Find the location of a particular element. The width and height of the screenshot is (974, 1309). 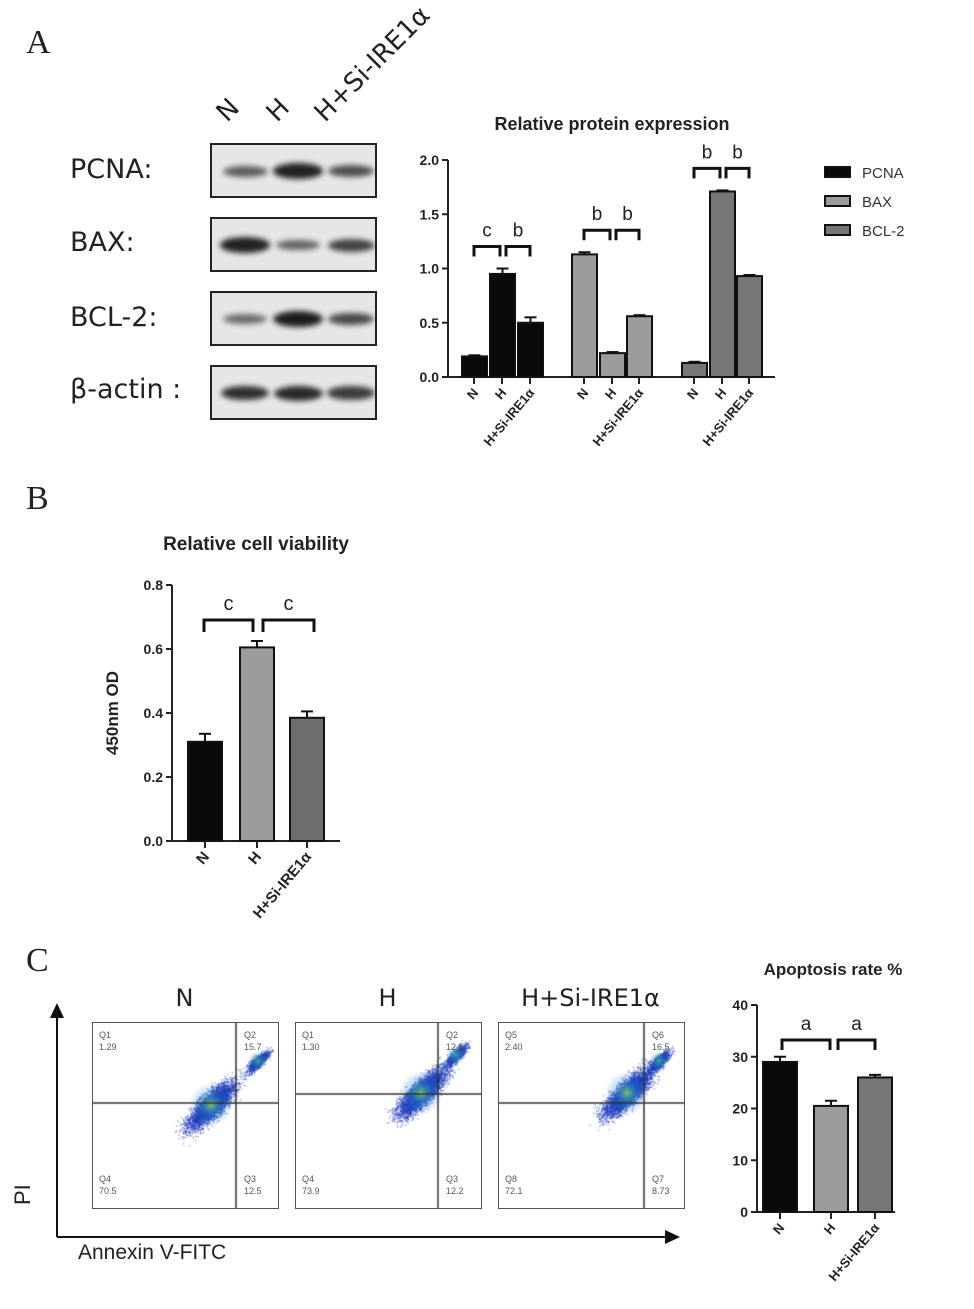

y-tick-label: 2.0 is located at coordinates (430, 160).